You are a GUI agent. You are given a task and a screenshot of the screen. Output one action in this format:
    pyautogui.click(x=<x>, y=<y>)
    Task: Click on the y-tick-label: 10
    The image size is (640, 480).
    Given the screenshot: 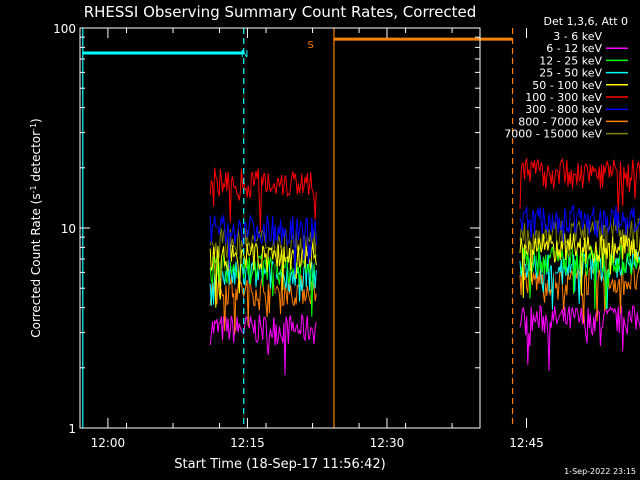 What is the action you would take?
    pyautogui.click(x=68, y=229)
    